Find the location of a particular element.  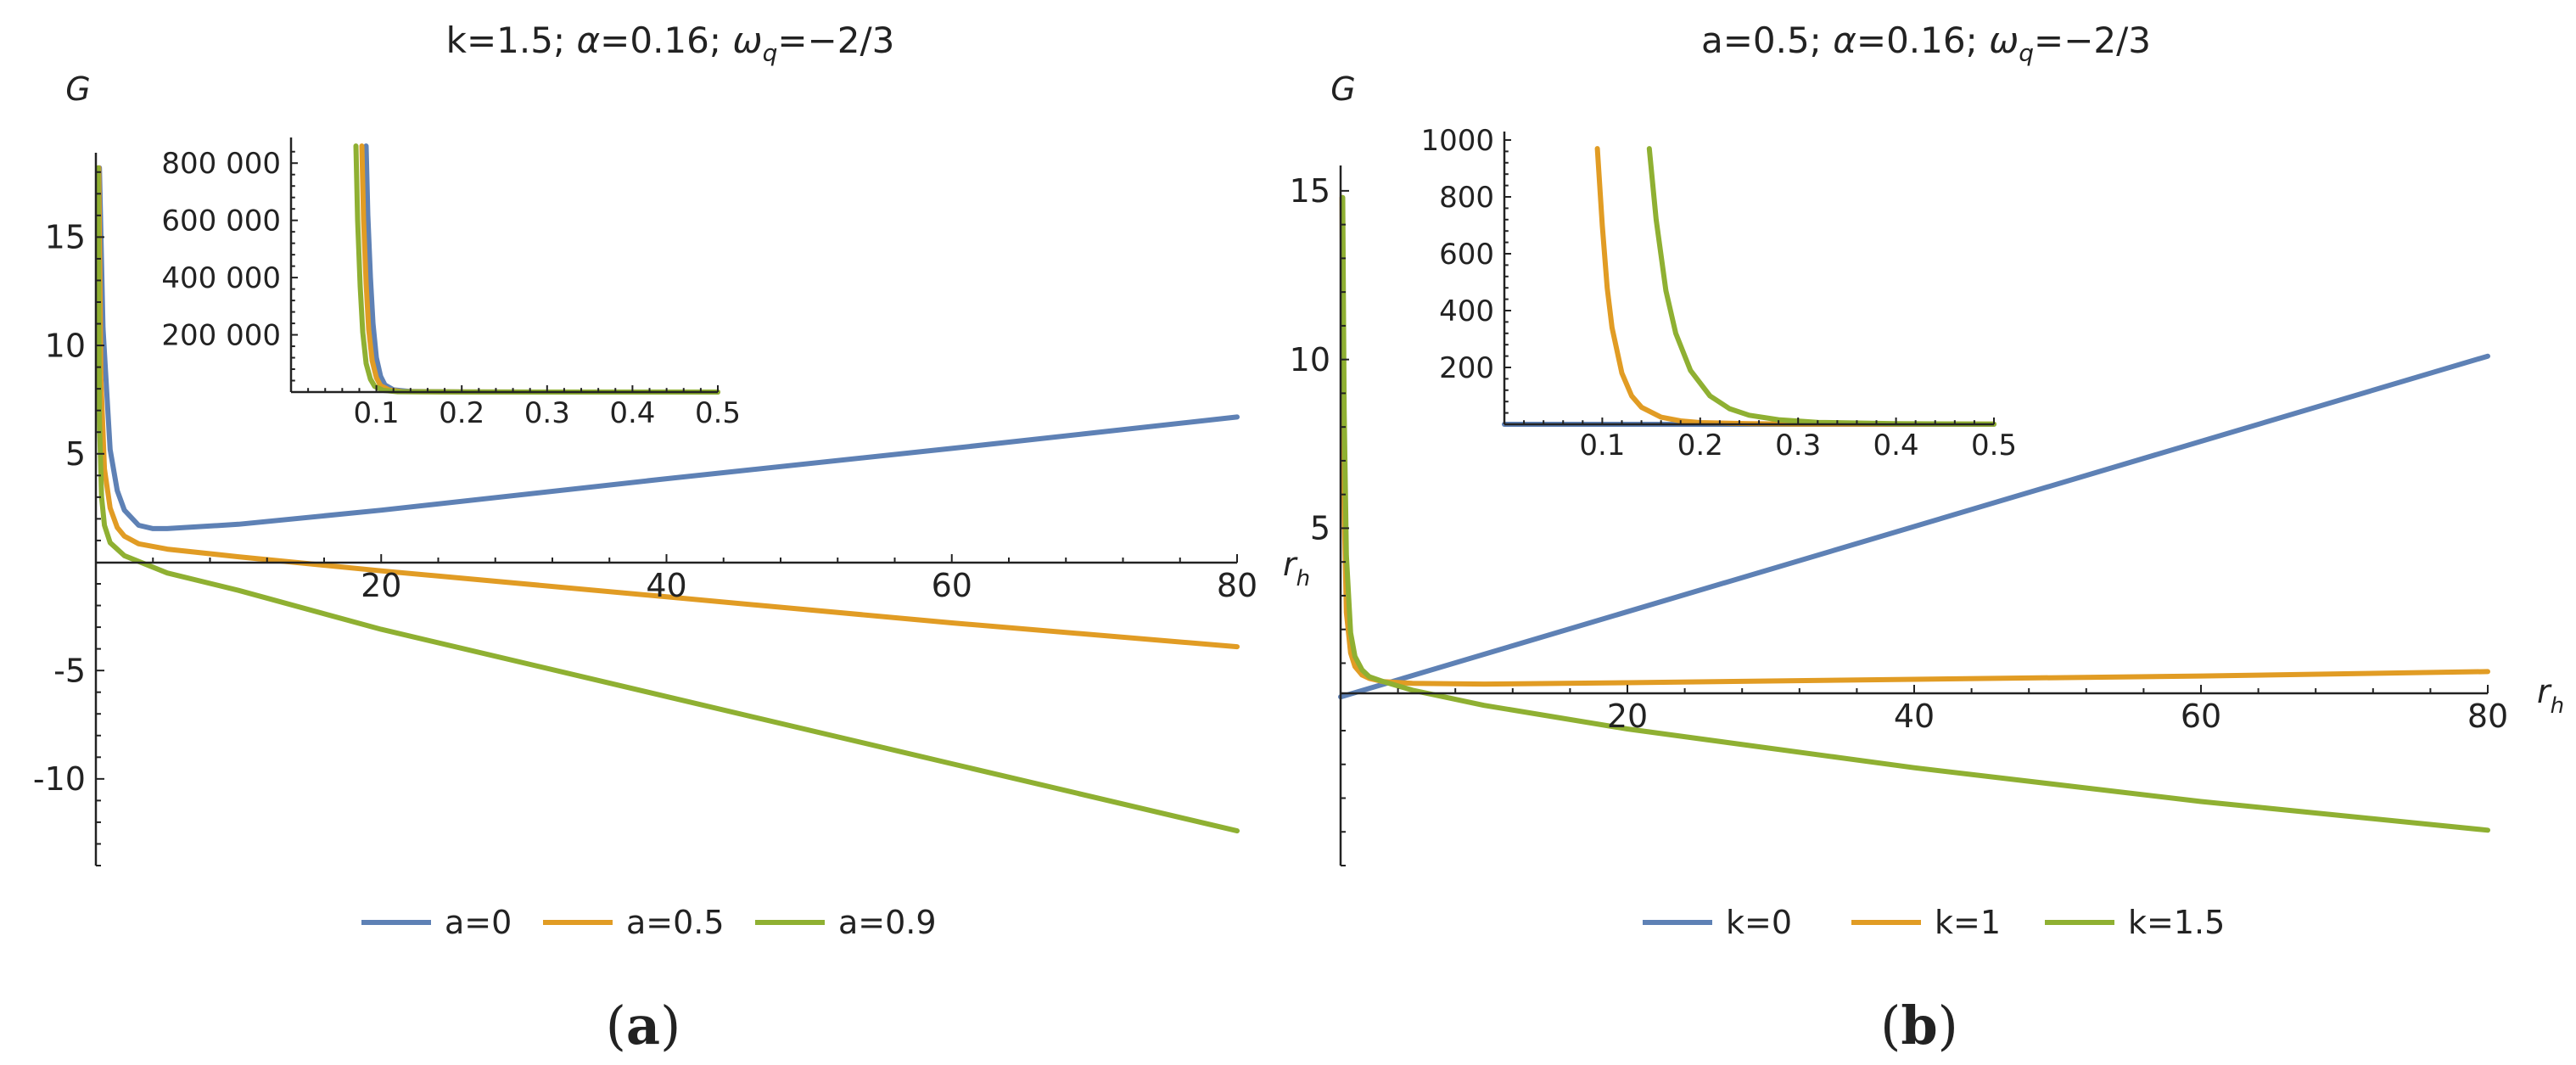

panel-b-legend-k0: k=0 is located at coordinates (1759, 922).